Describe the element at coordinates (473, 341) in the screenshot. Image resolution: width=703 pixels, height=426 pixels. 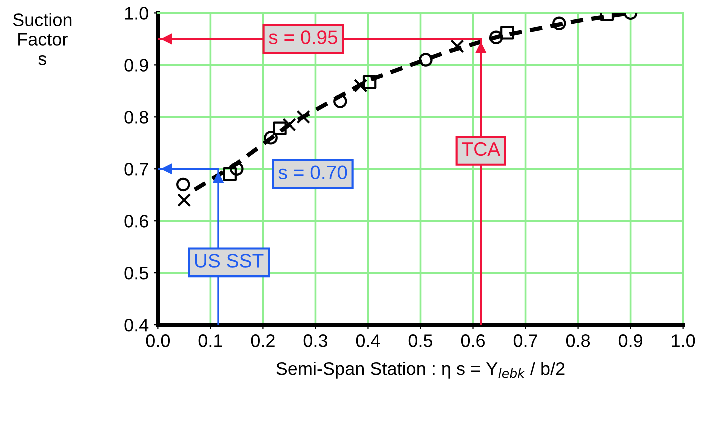
I see `x-tick-label: 0.6` at that location.